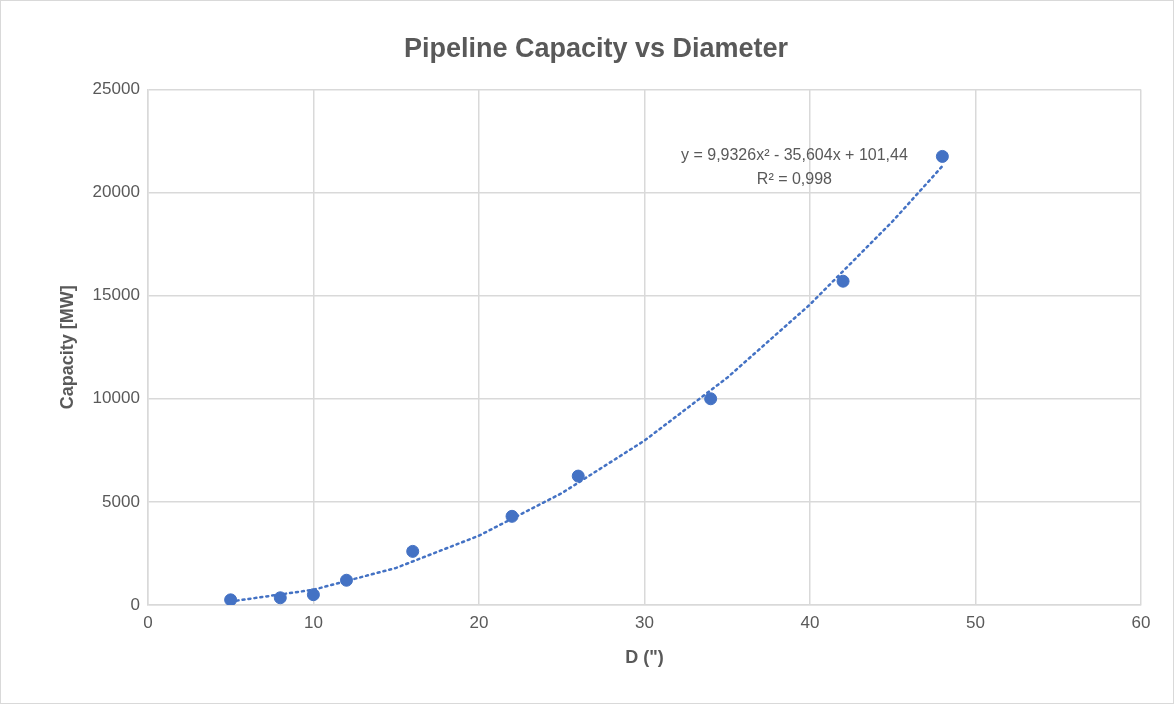  Describe the element at coordinates (975, 622) in the screenshot. I see `x-tick-label: 50` at that location.